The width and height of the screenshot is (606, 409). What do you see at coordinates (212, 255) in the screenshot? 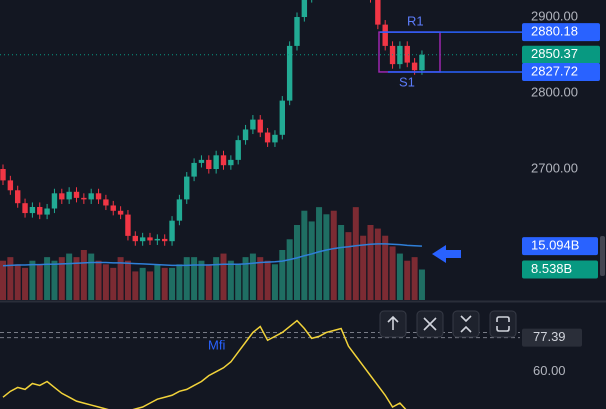
I see `volume-ma-line` at bounding box center [212, 255].